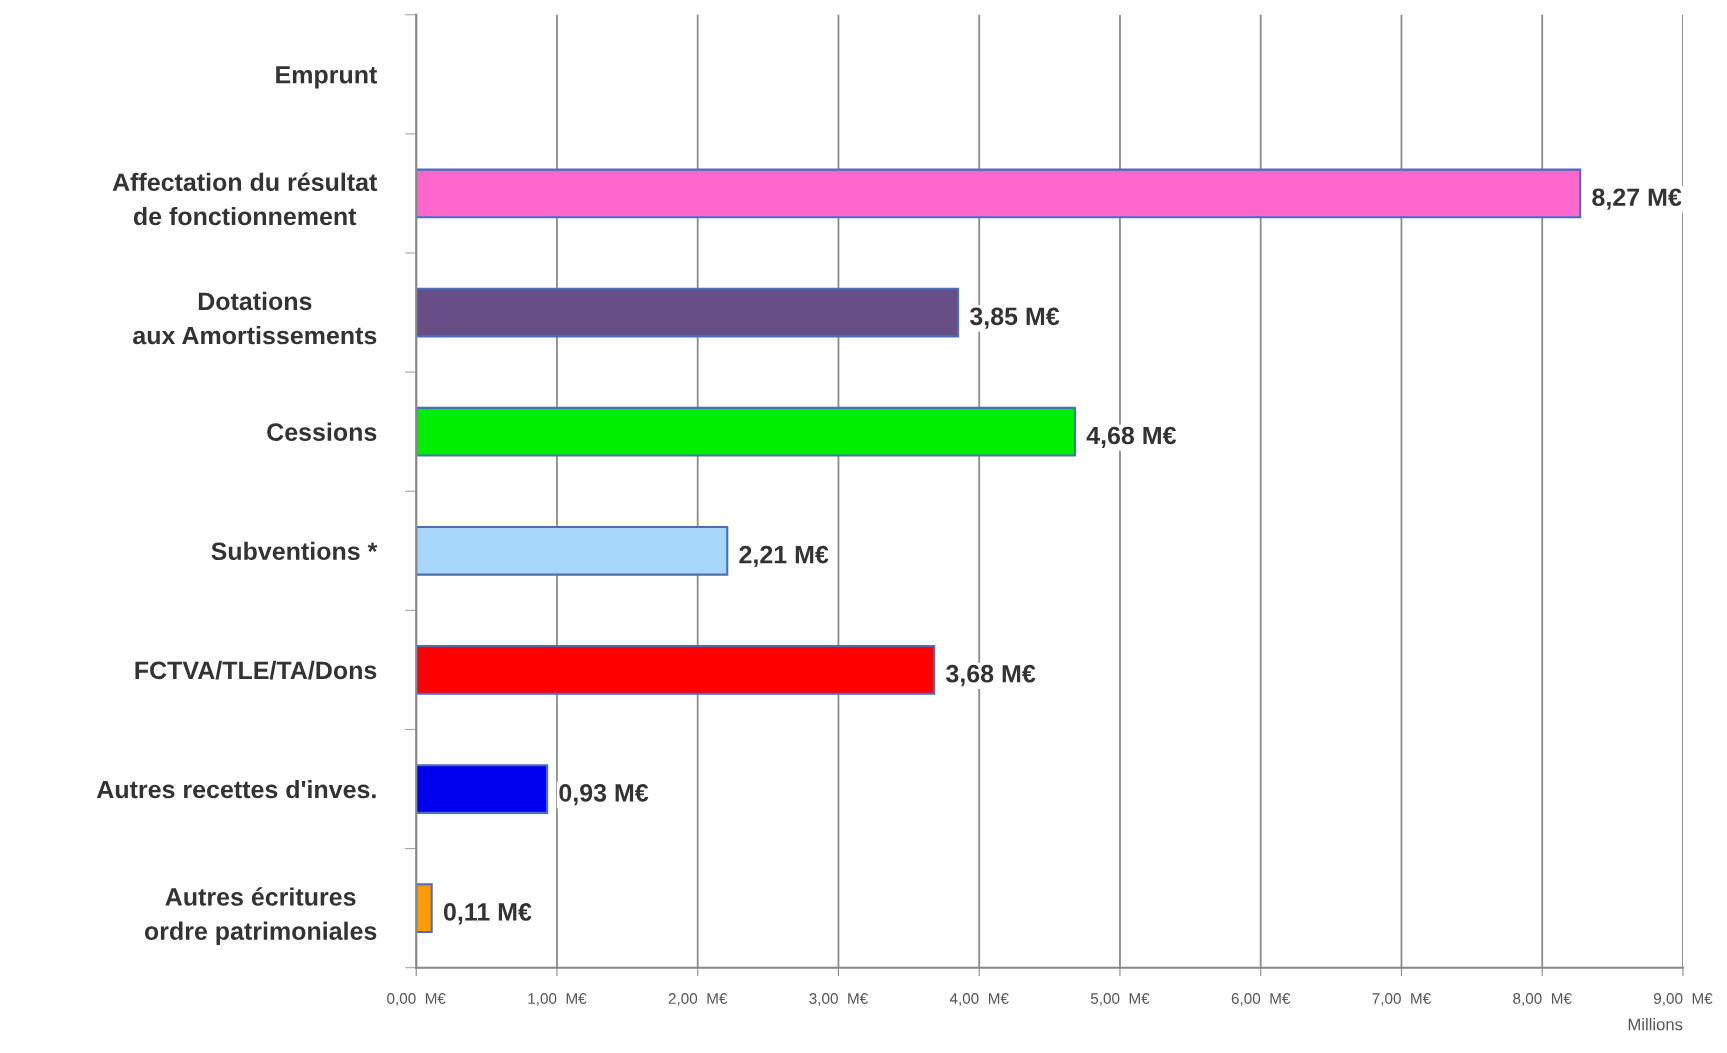 The width and height of the screenshot is (1727, 1053). I want to click on x-tick-label: 5,00 M€, so click(1120, 999).